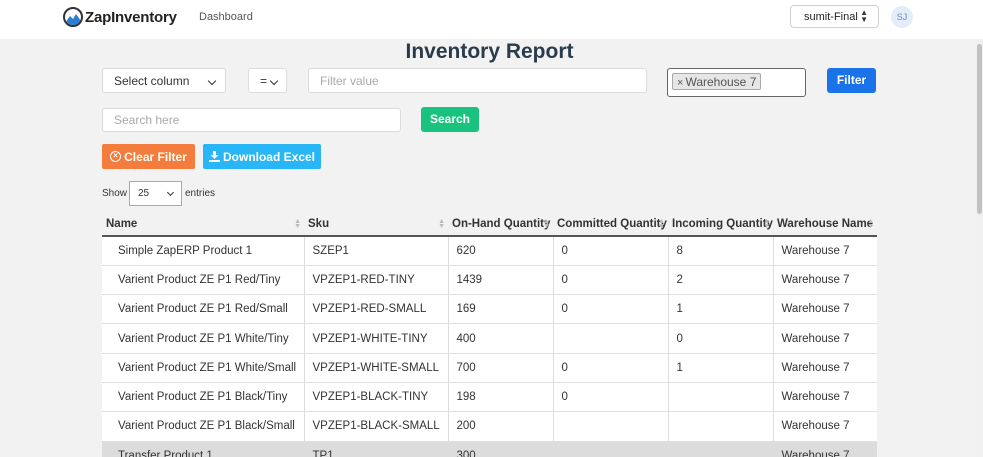 This screenshot has height=457, width=983. I want to click on user-avatar: SJ, so click(902, 17).